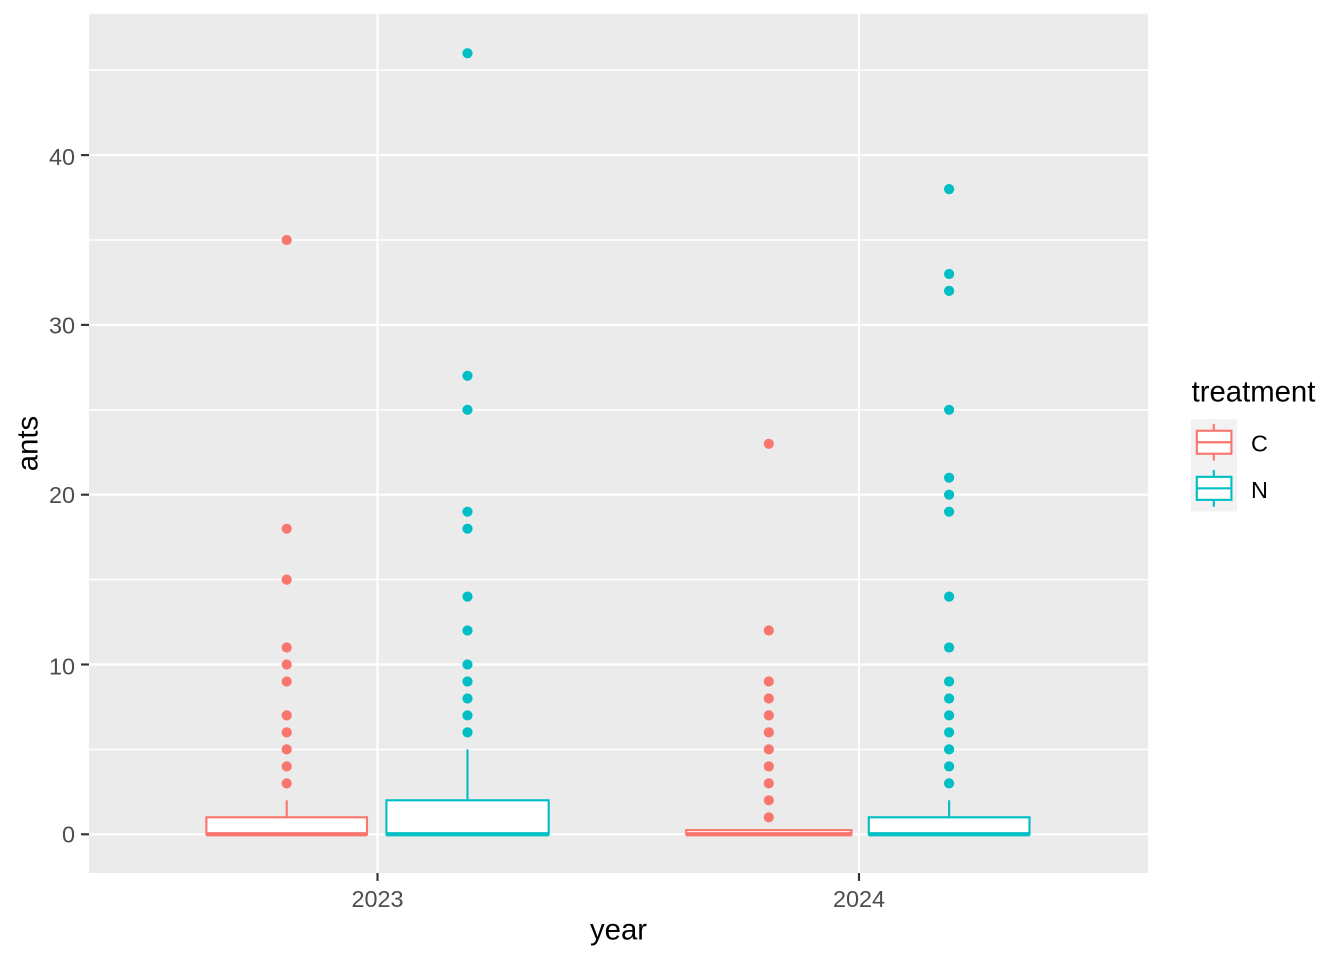 Image resolution: width=1344 pixels, height=960 pixels. What do you see at coordinates (1259, 444) in the screenshot?
I see `svg-text: C` at bounding box center [1259, 444].